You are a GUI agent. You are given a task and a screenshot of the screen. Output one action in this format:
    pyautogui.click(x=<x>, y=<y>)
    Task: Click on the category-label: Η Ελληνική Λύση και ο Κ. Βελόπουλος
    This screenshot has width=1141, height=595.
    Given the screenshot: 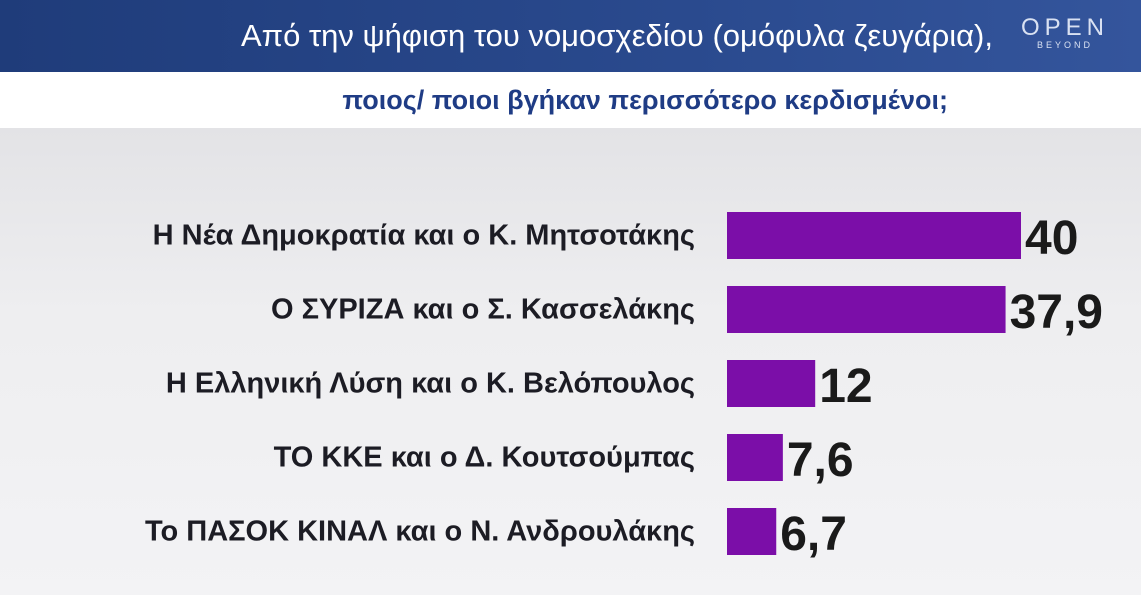 What is the action you would take?
    pyautogui.click(x=430, y=384)
    